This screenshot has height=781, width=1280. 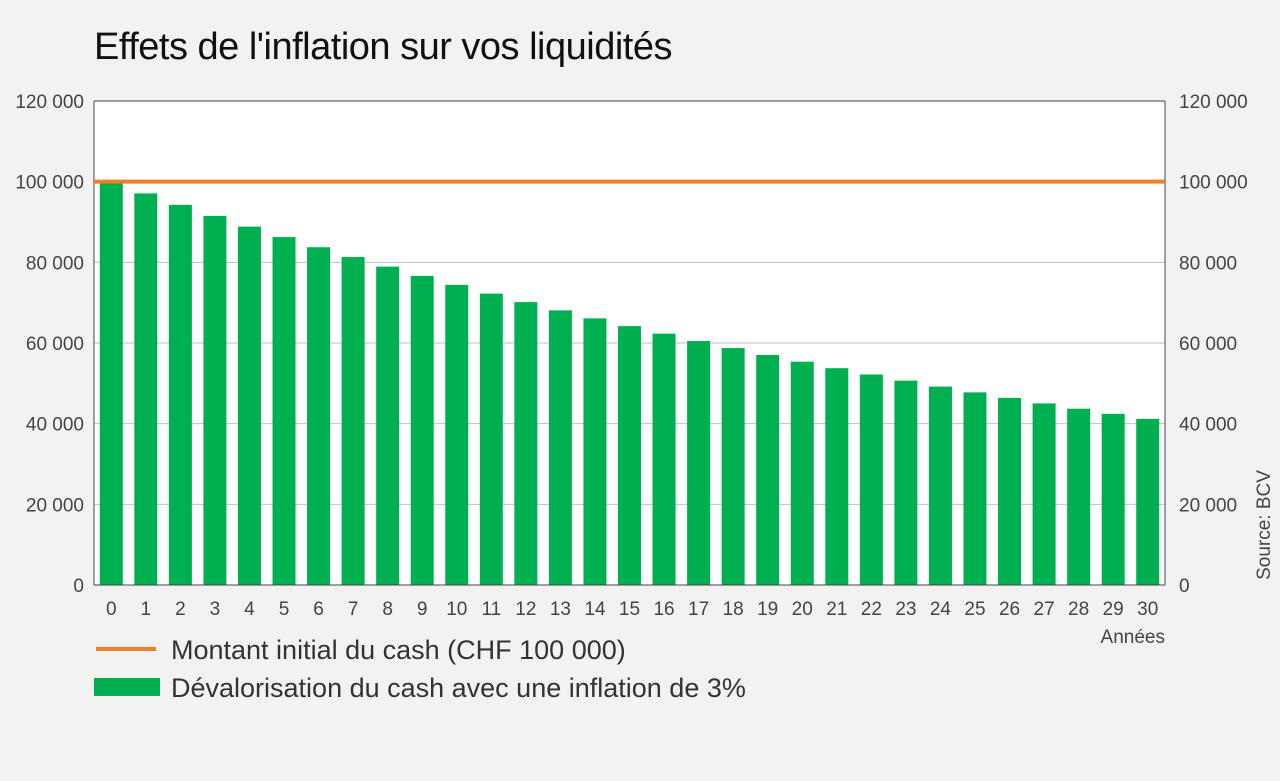 What do you see at coordinates (1213, 183) in the screenshot?
I see `y-tick-right: 100 000` at bounding box center [1213, 183].